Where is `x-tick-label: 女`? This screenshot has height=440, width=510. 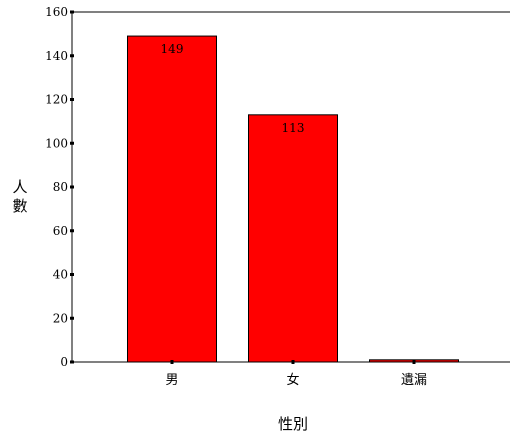 x-tick-label: 女 is located at coordinates (292, 380).